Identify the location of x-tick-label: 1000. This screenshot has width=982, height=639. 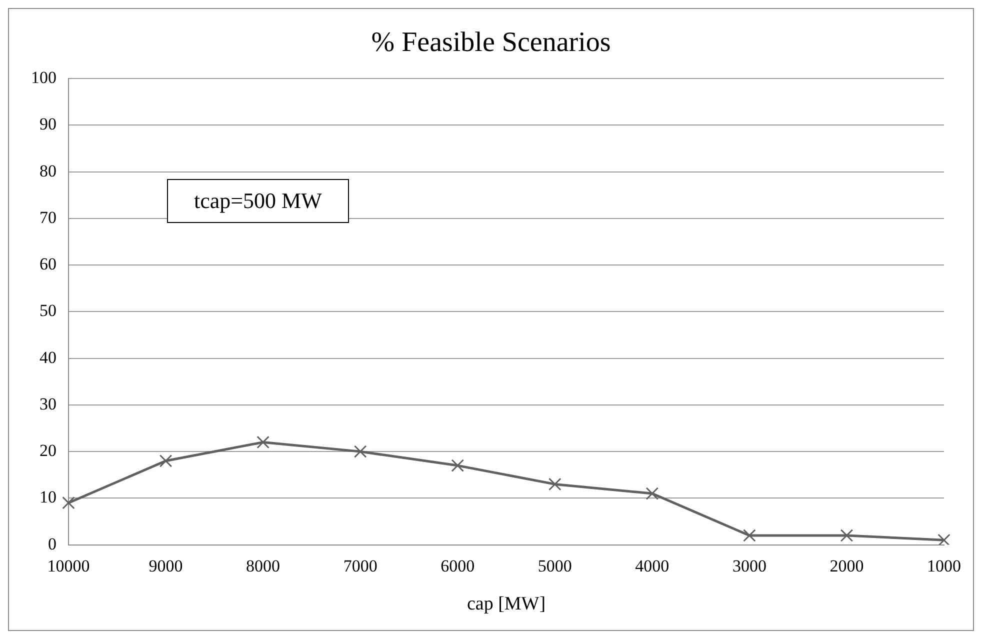
(944, 566).